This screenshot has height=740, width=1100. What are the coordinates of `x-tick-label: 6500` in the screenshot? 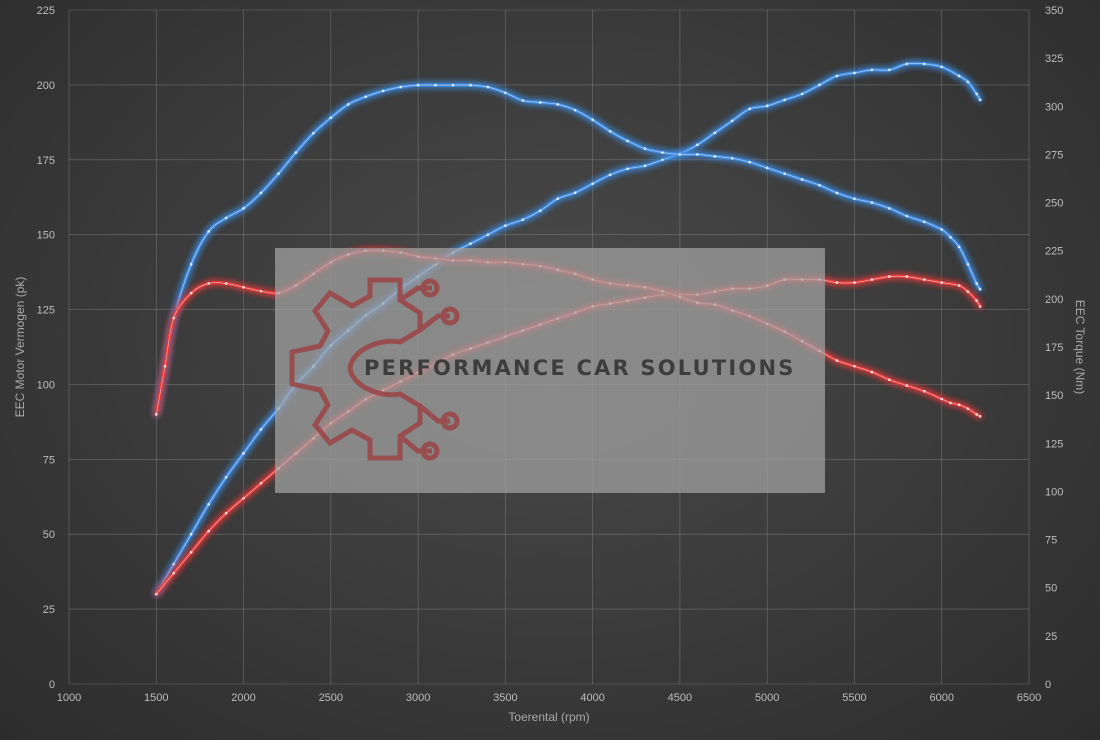 It's located at (1029, 698).